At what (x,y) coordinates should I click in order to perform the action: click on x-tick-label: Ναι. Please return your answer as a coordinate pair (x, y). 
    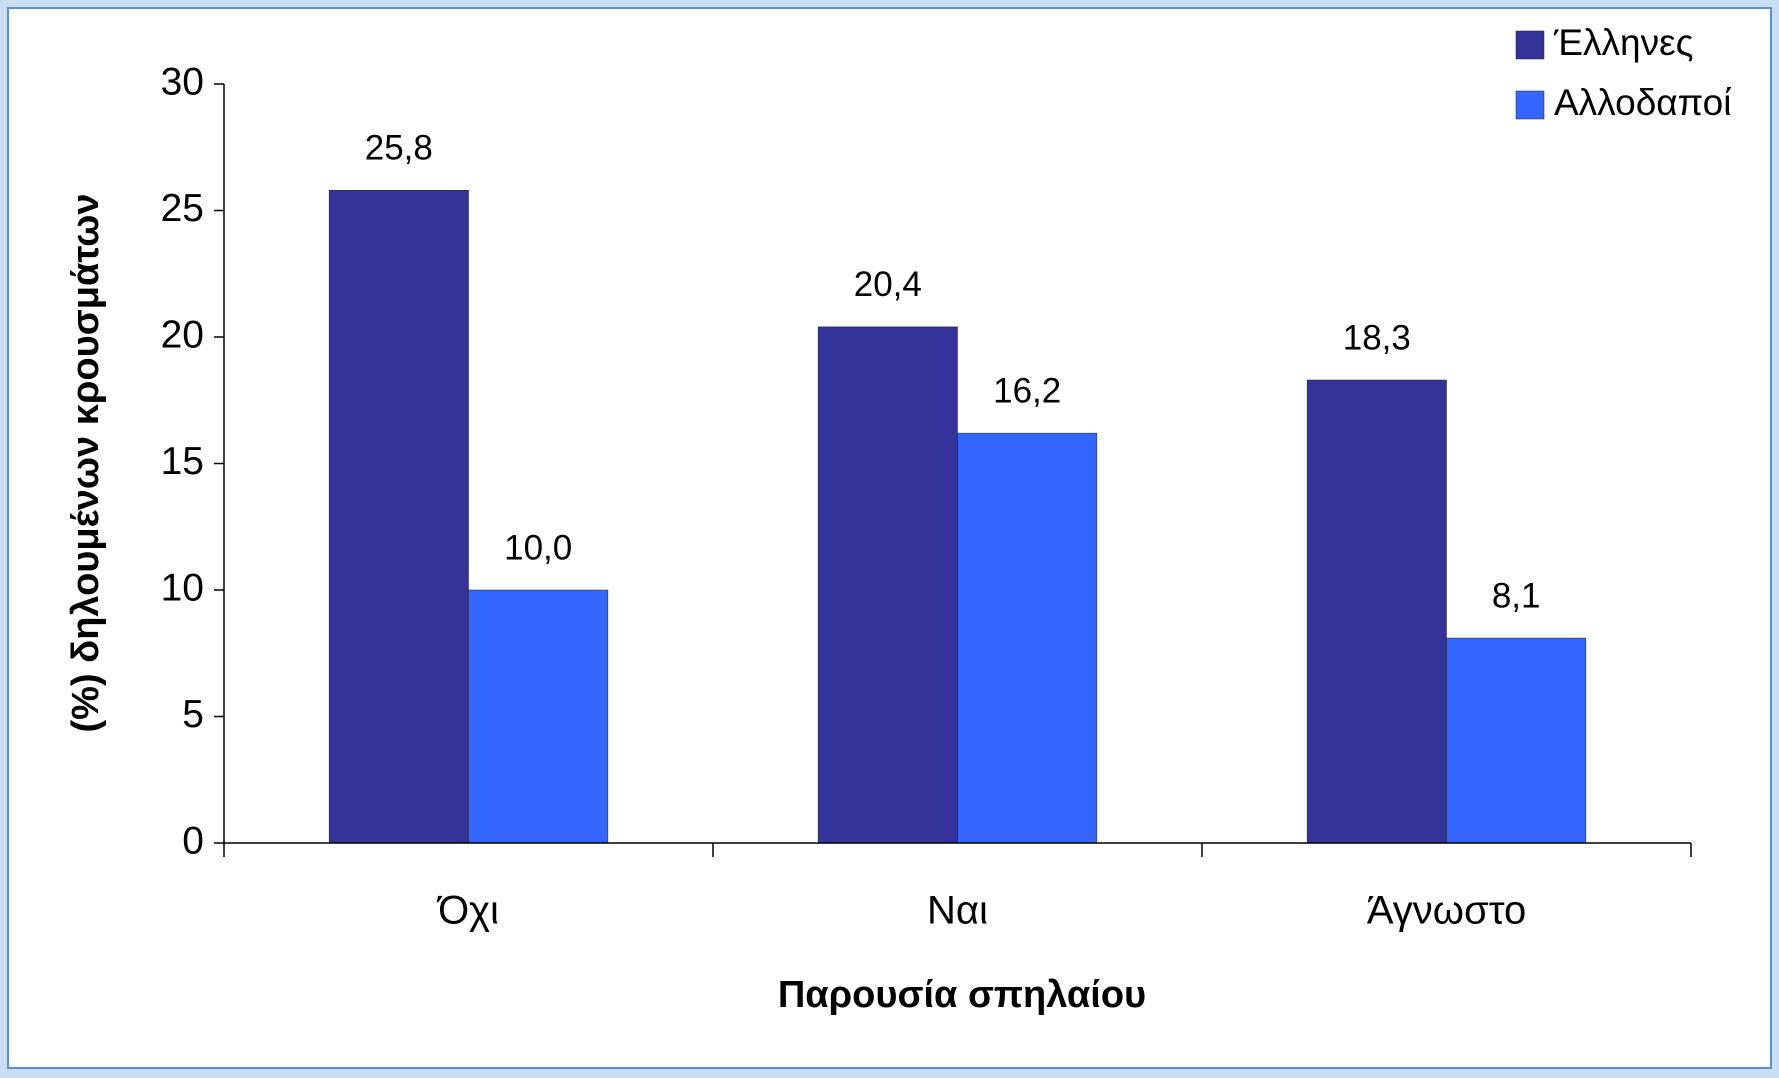
    Looking at the image, I should click on (957, 911).